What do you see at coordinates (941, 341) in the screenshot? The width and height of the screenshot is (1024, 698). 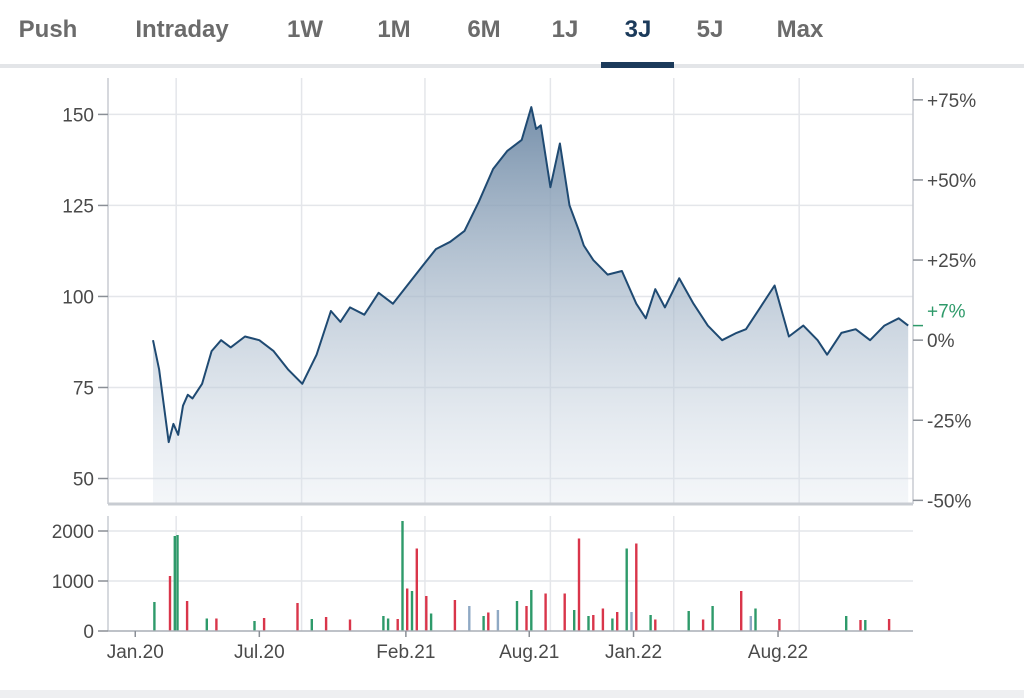 I see `right-tick-label: 0%` at bounding box center [941, 341].